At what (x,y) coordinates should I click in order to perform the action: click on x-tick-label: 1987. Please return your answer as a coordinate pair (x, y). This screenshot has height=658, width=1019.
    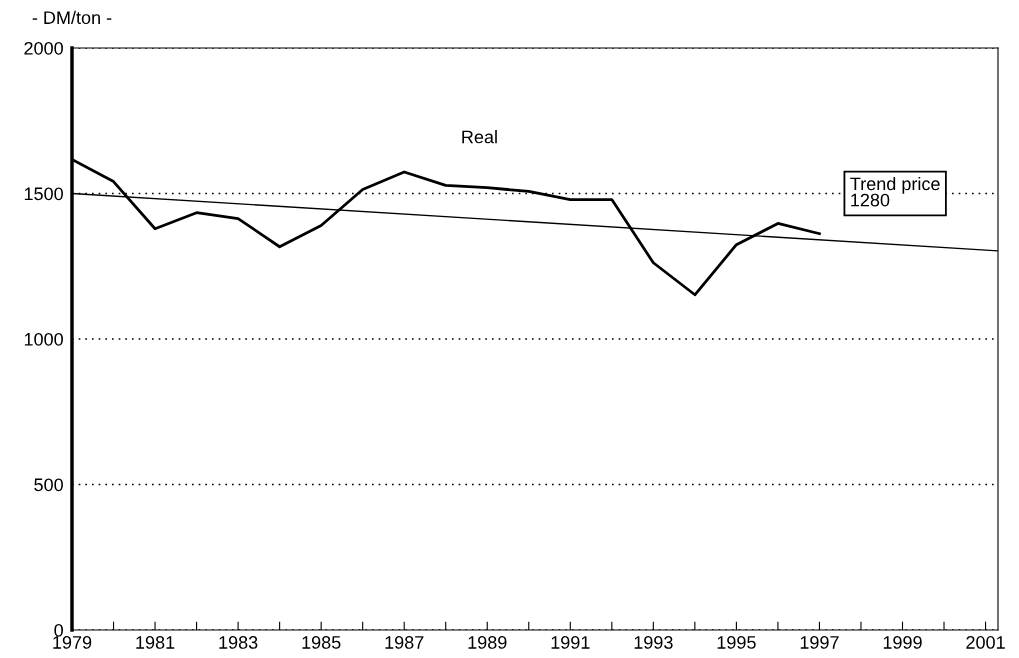
    Looking at the image, I should click on (404, 642).